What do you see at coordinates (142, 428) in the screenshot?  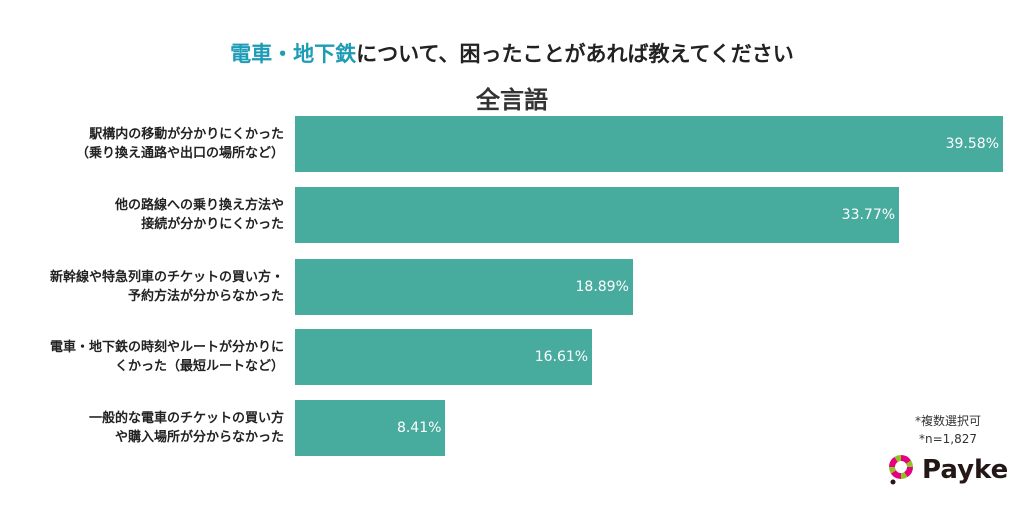 I see `category-label: 一般的な電車のチケットの買い方や購入場所が分からなかった` at bounding box center [142, 428].